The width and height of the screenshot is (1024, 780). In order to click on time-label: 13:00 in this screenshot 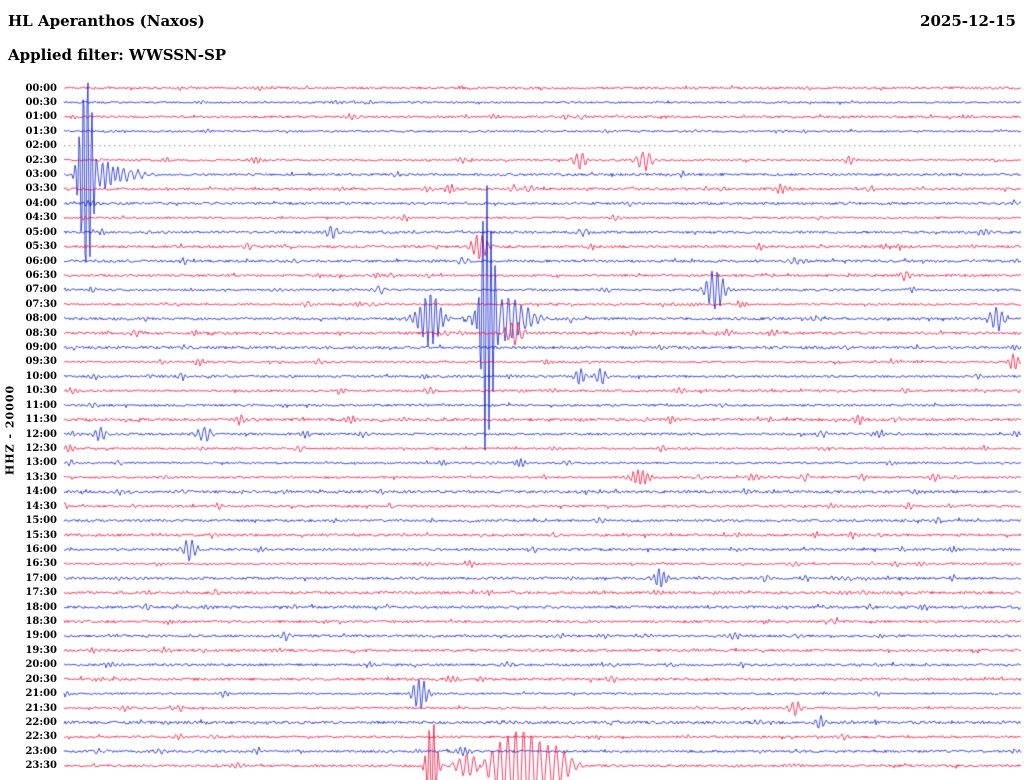, I will do `click(41, 463)`.